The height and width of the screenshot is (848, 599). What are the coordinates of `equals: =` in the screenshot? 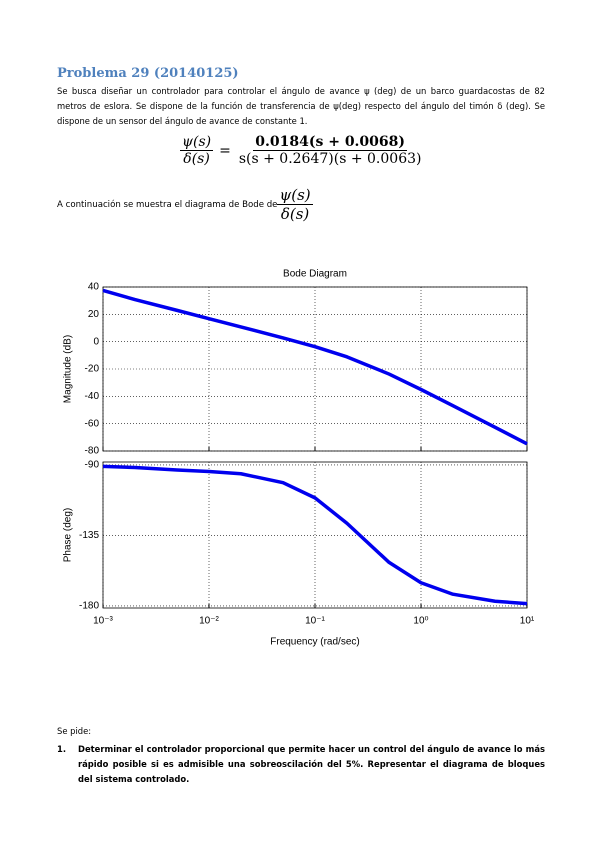 It's located at (225, 150).